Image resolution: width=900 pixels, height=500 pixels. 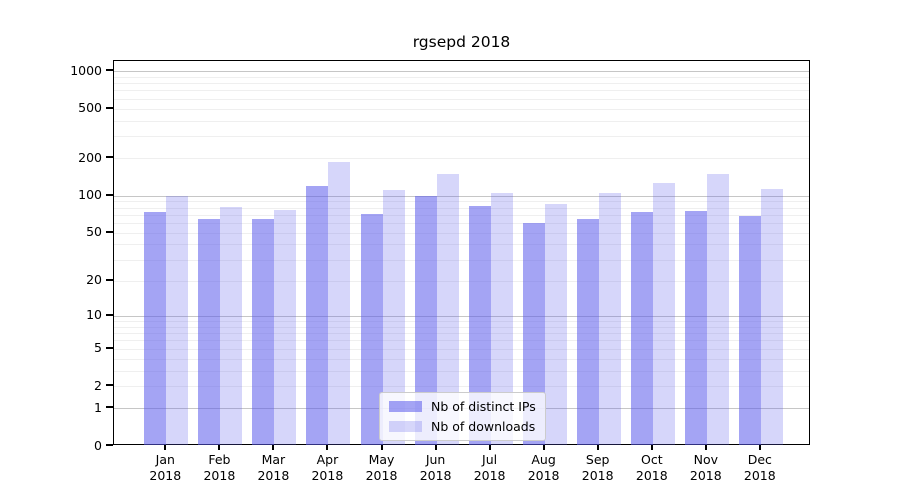 I want to click on y-tick-label: 200, so click(x=90, y=157).